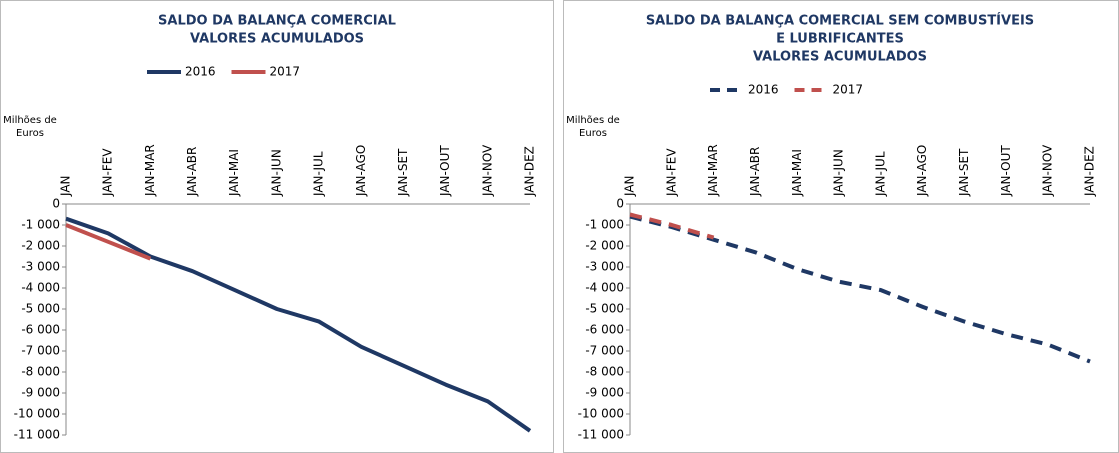  Describe the element at coordinates (277, 21) in the screenshot. I see `chart-title: SALDO DA BALANÇA COMERCIAL` at that location.